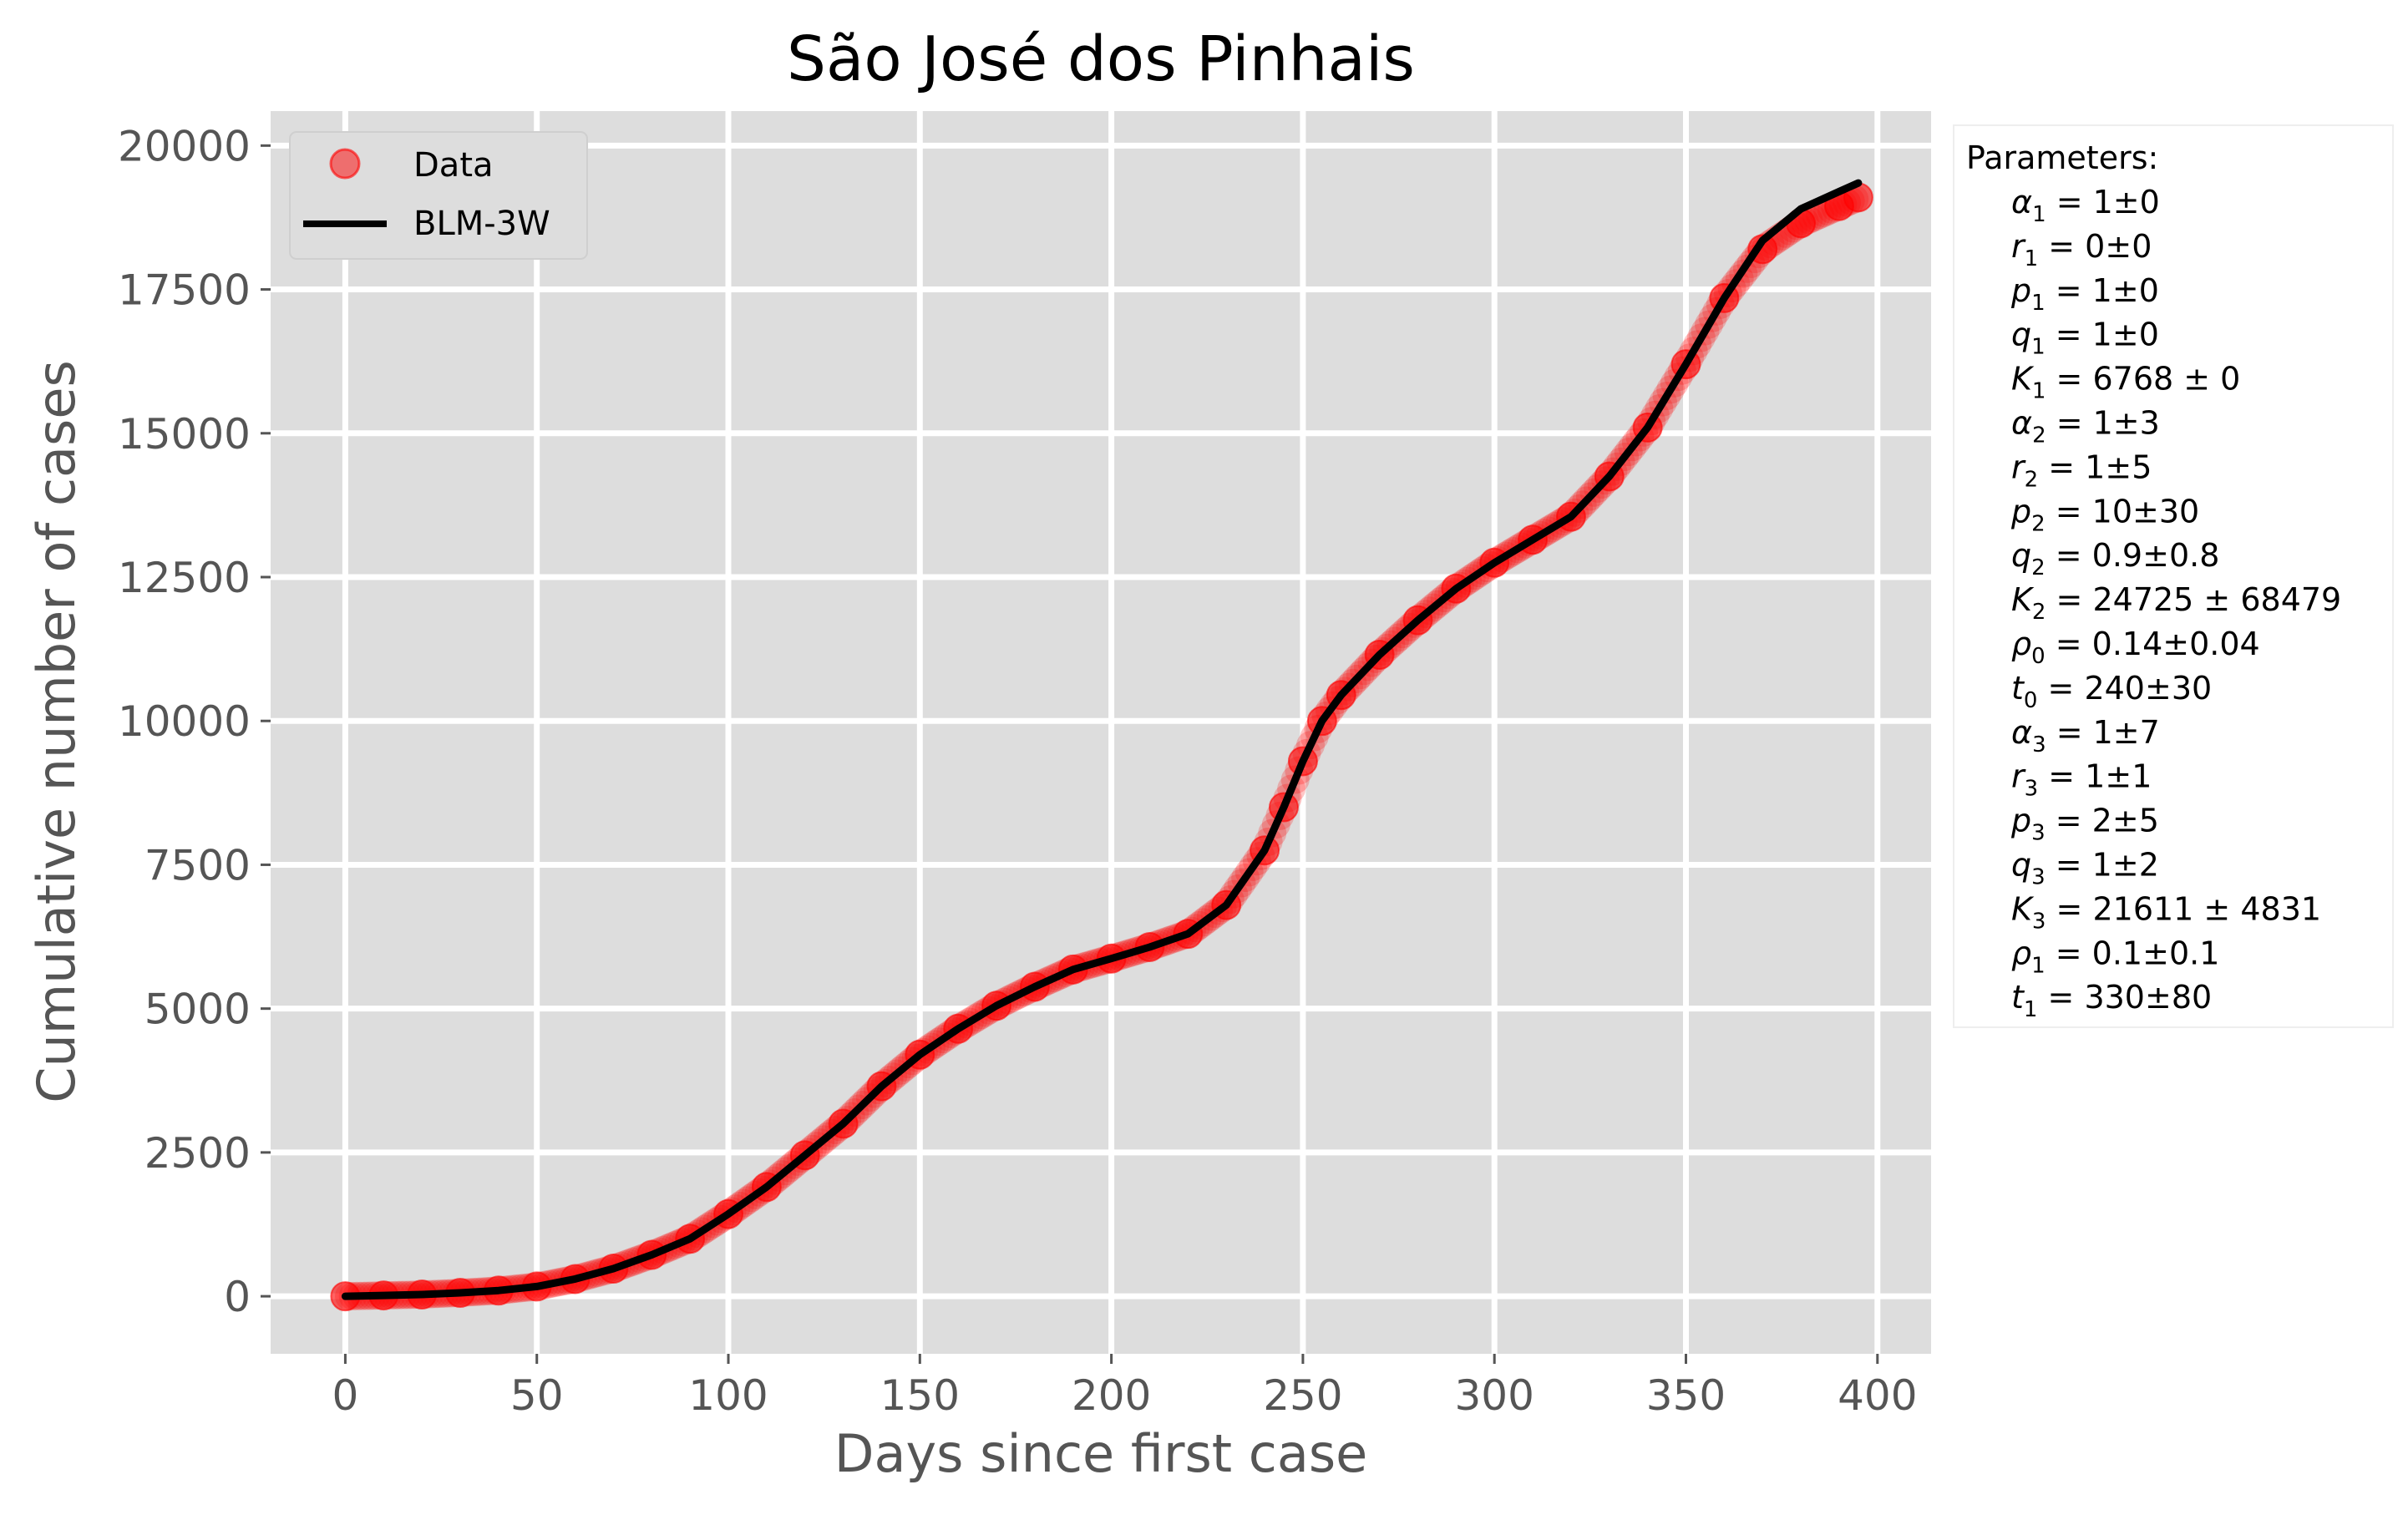 This screenshot has height=1515, width=2408. I want to click on y-tick-label: 0, so click(237, 1297).